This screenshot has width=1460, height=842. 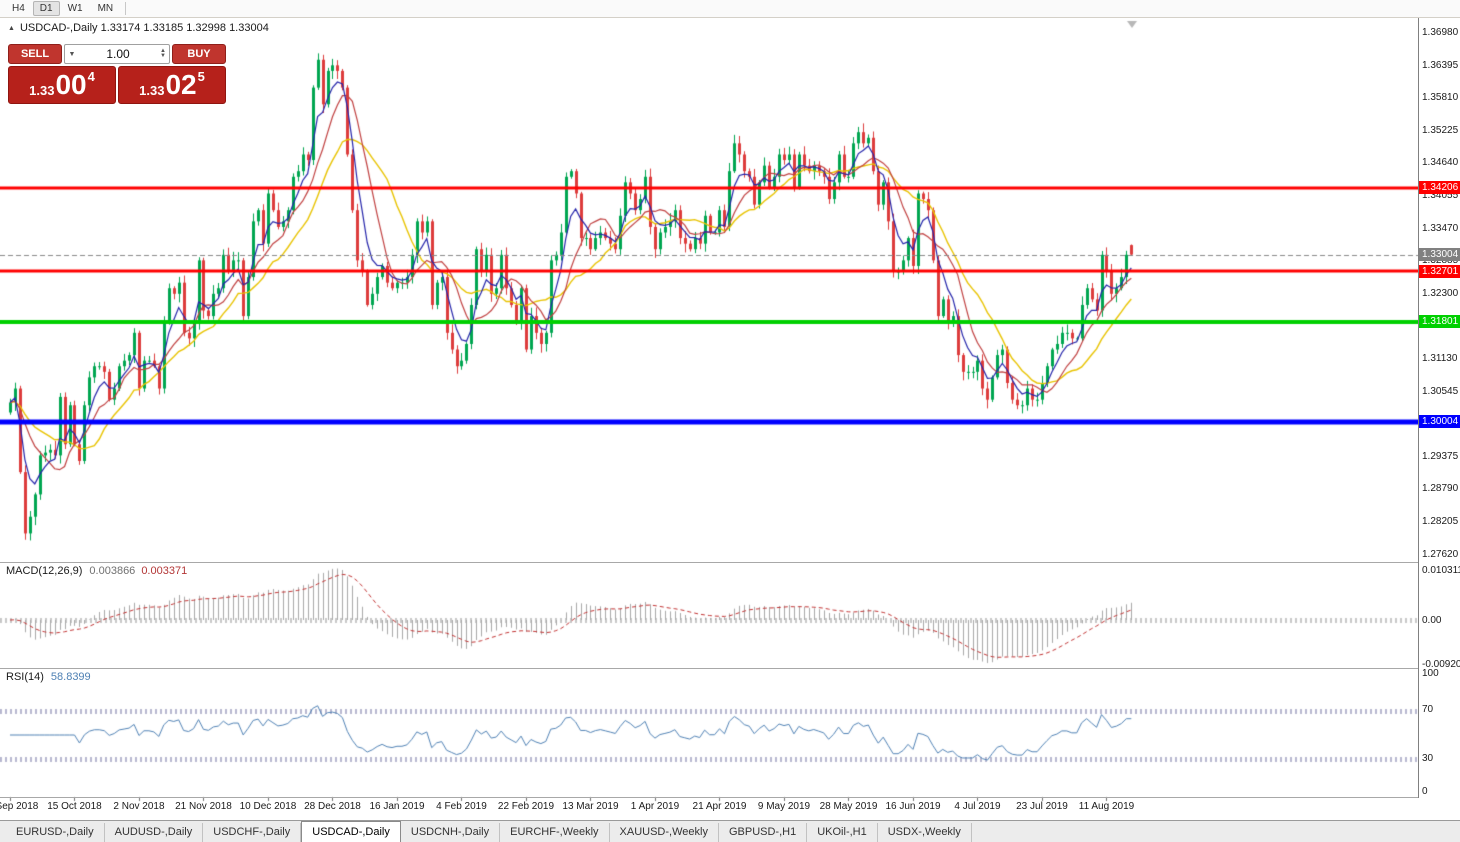 What do you see at coordinates (1440, 163) in the screenshot?
I see `price-axis-label: 1.34640` at bounding box center [1440, 163].